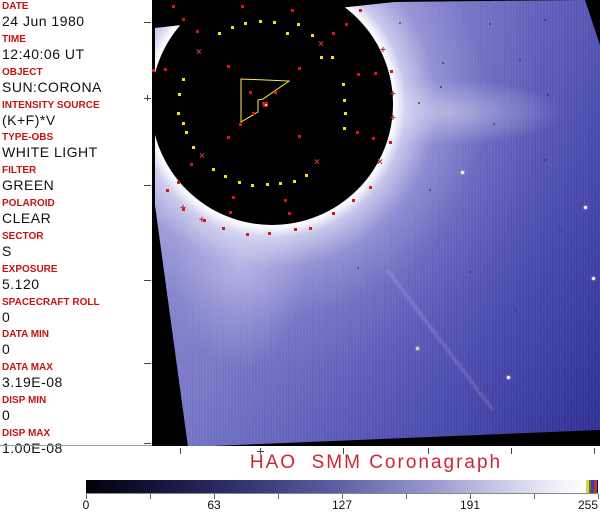 This screenshot has width=600, height=512. Describe the element at coordinates (43, 53) in the screenshot. I see `field-value: 12:40:06 UT` at that location.